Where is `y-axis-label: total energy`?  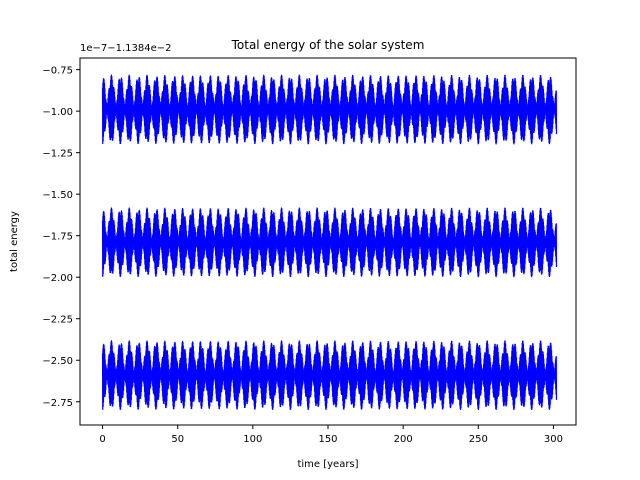 y-axis-label: total energy is located at coordinates (14, 241).